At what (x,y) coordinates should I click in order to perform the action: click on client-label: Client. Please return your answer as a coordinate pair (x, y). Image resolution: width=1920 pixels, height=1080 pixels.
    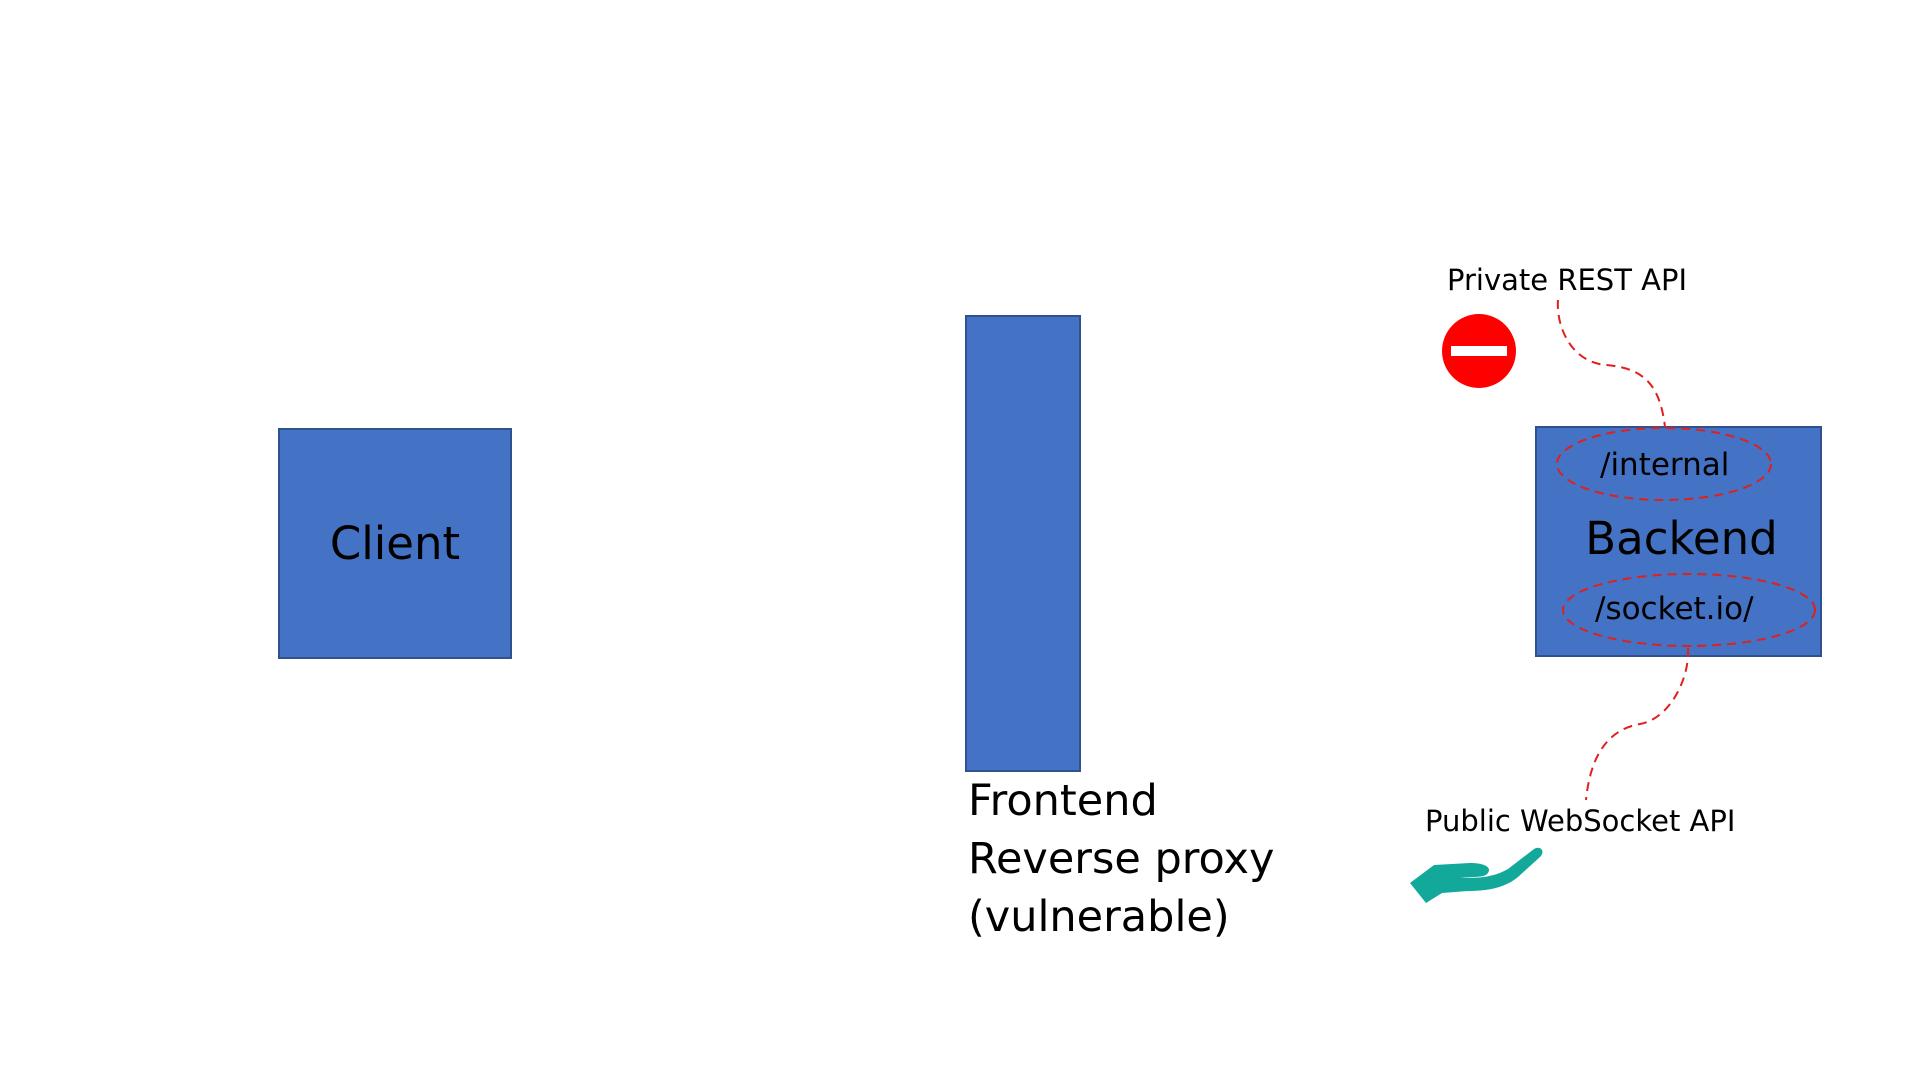
    Looking at the image, I should click on (395, 543).